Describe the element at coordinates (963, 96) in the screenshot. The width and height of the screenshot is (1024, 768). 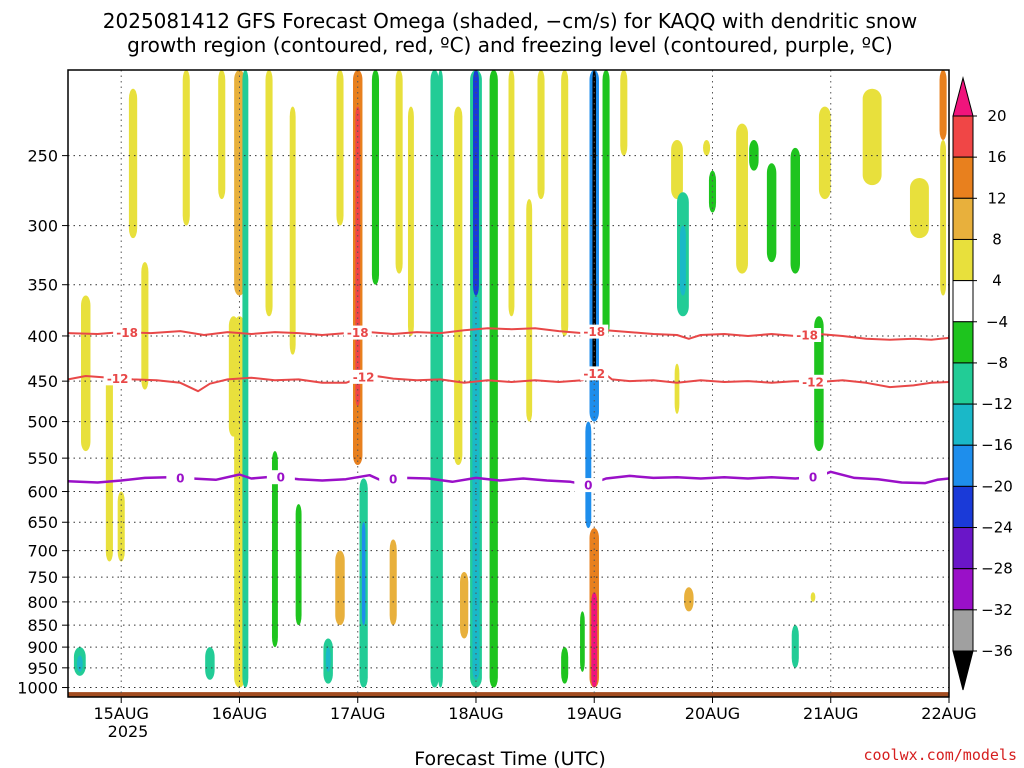
I see `colorbar-top-triangle` at that location.